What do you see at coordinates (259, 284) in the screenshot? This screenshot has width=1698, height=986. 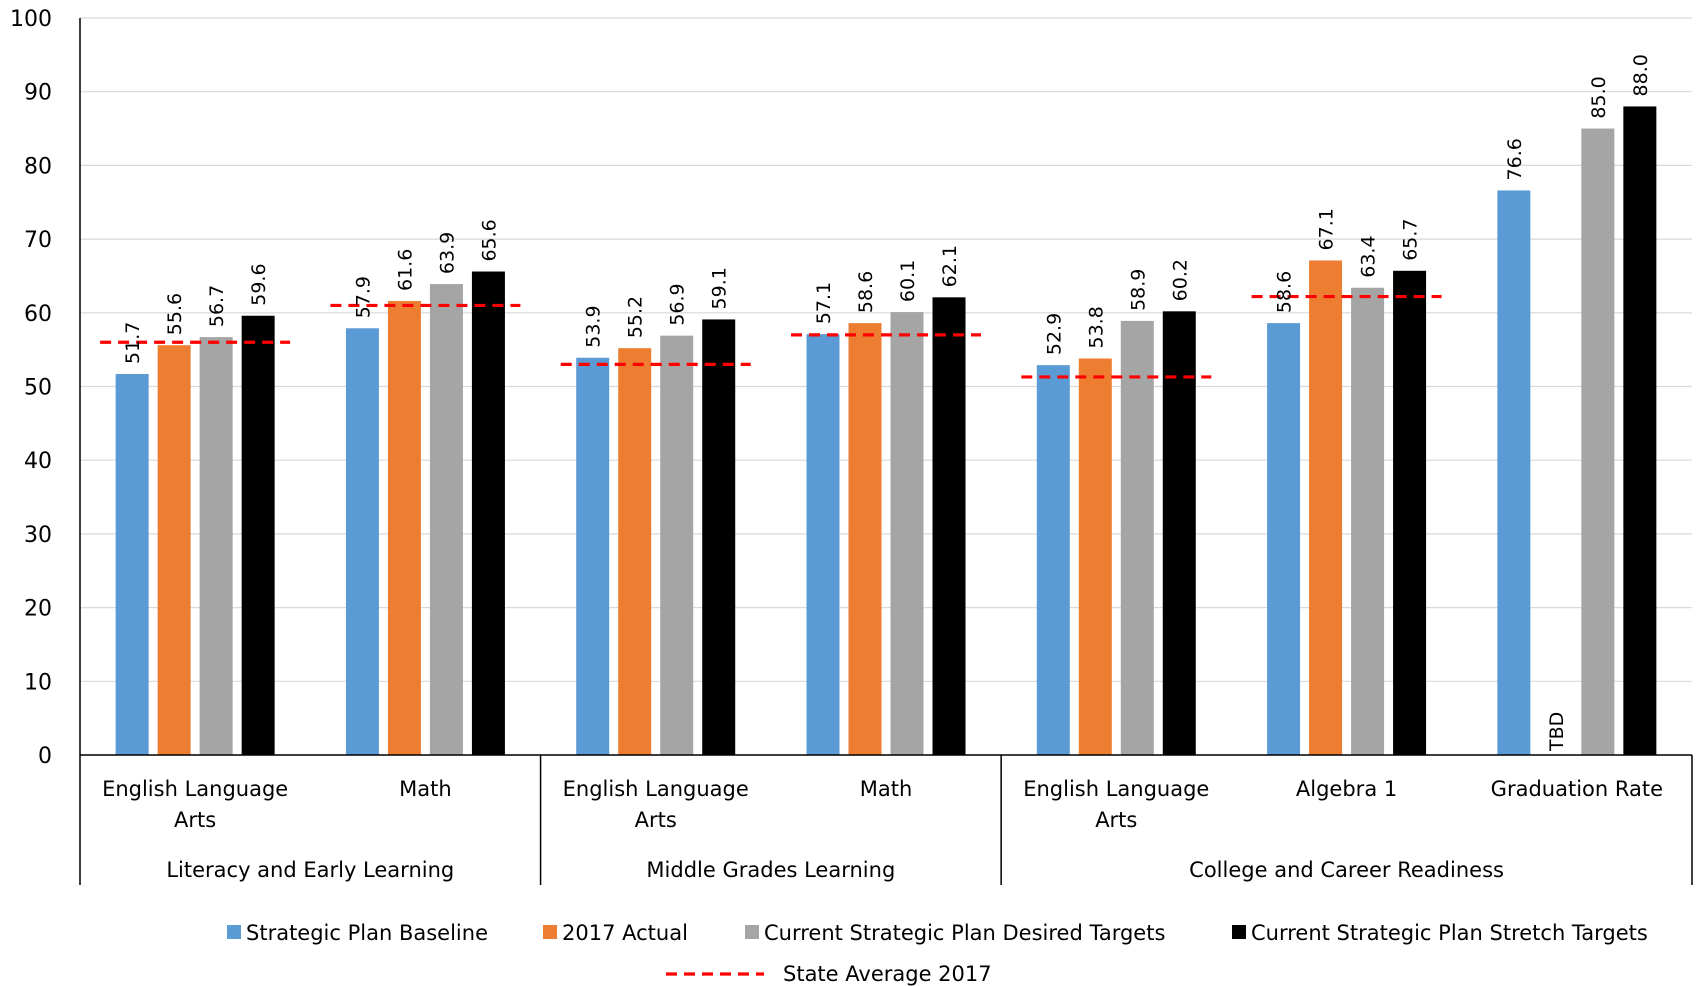 I see `data-label: 59.6` at bounding box center [259, 284].